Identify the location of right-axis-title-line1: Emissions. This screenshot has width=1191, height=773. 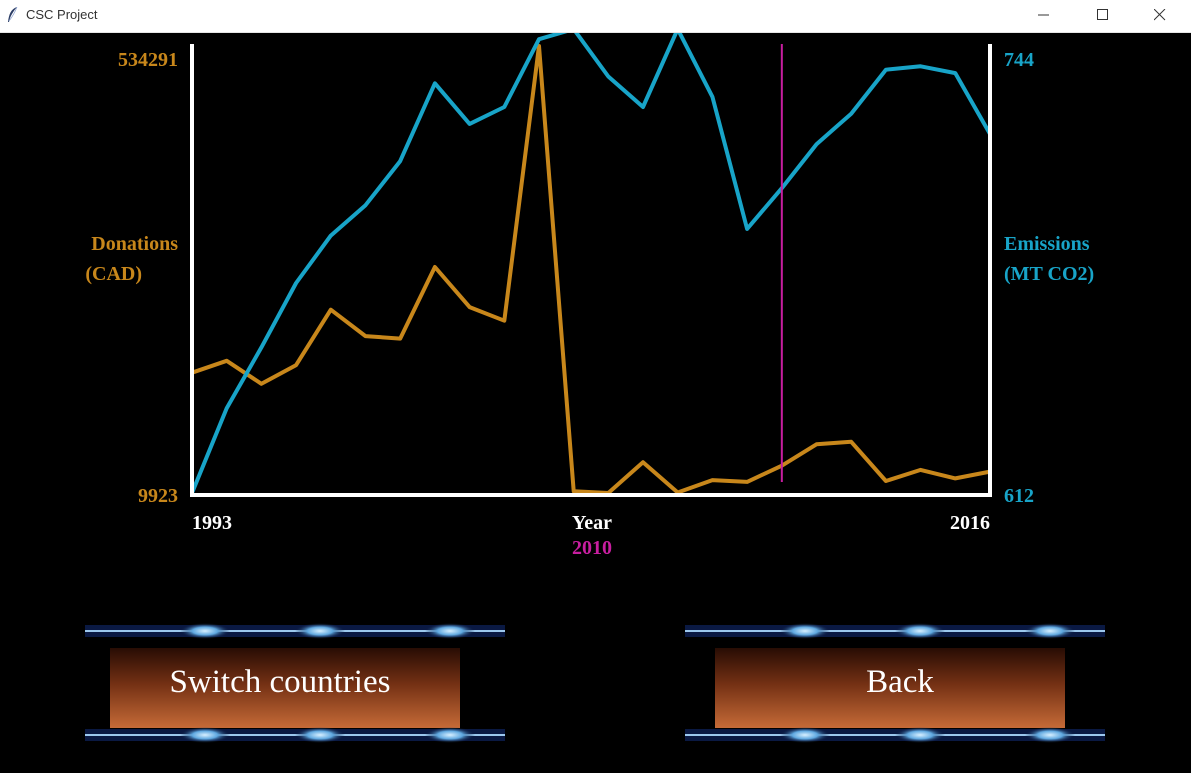
(1047, 244).